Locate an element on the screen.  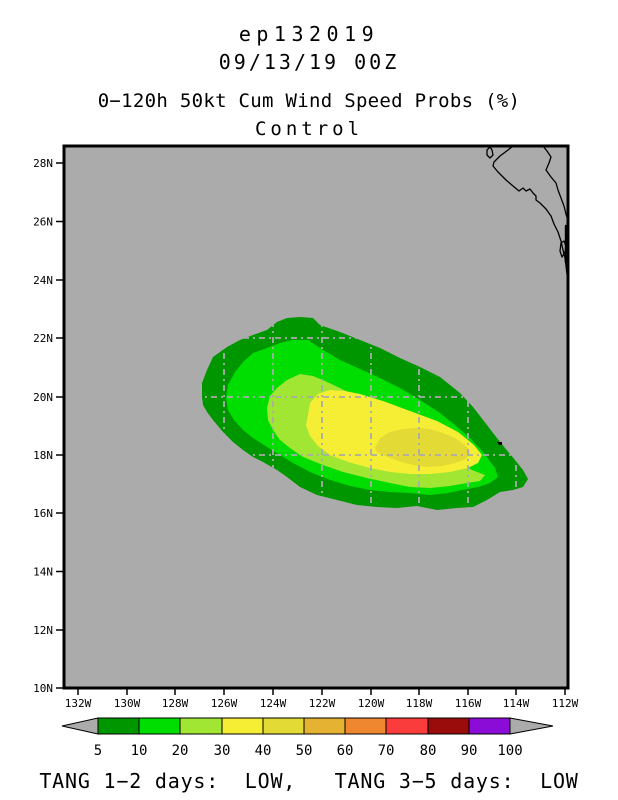
init-time-title: 09/13/19 00Z is located at coordinates (309, 62).